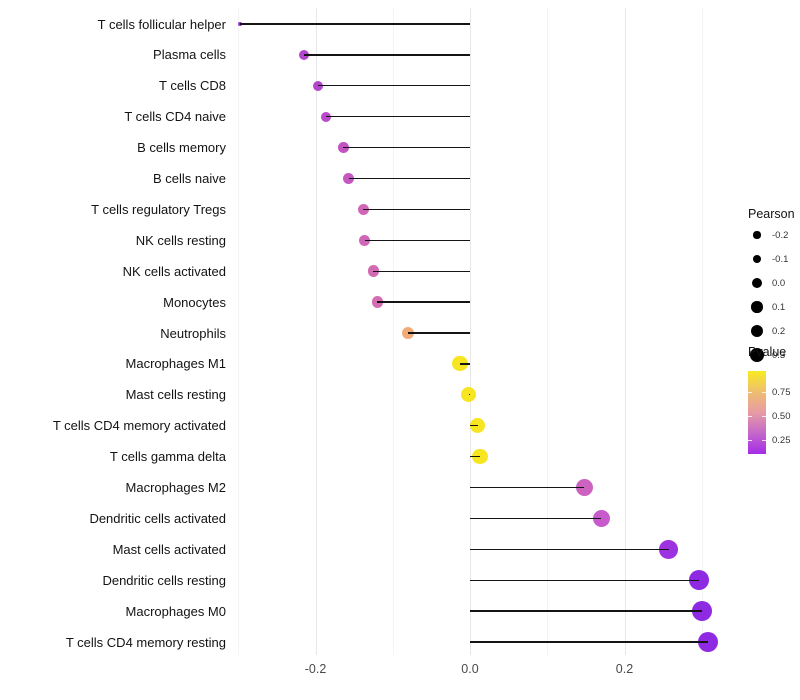 The width and height of the screenshot is (800, 700). What do you see at coordinates (180, 240) in the screenshot?
I see `y-axis-label: NK cells resting` at bounding box center [180, 240].